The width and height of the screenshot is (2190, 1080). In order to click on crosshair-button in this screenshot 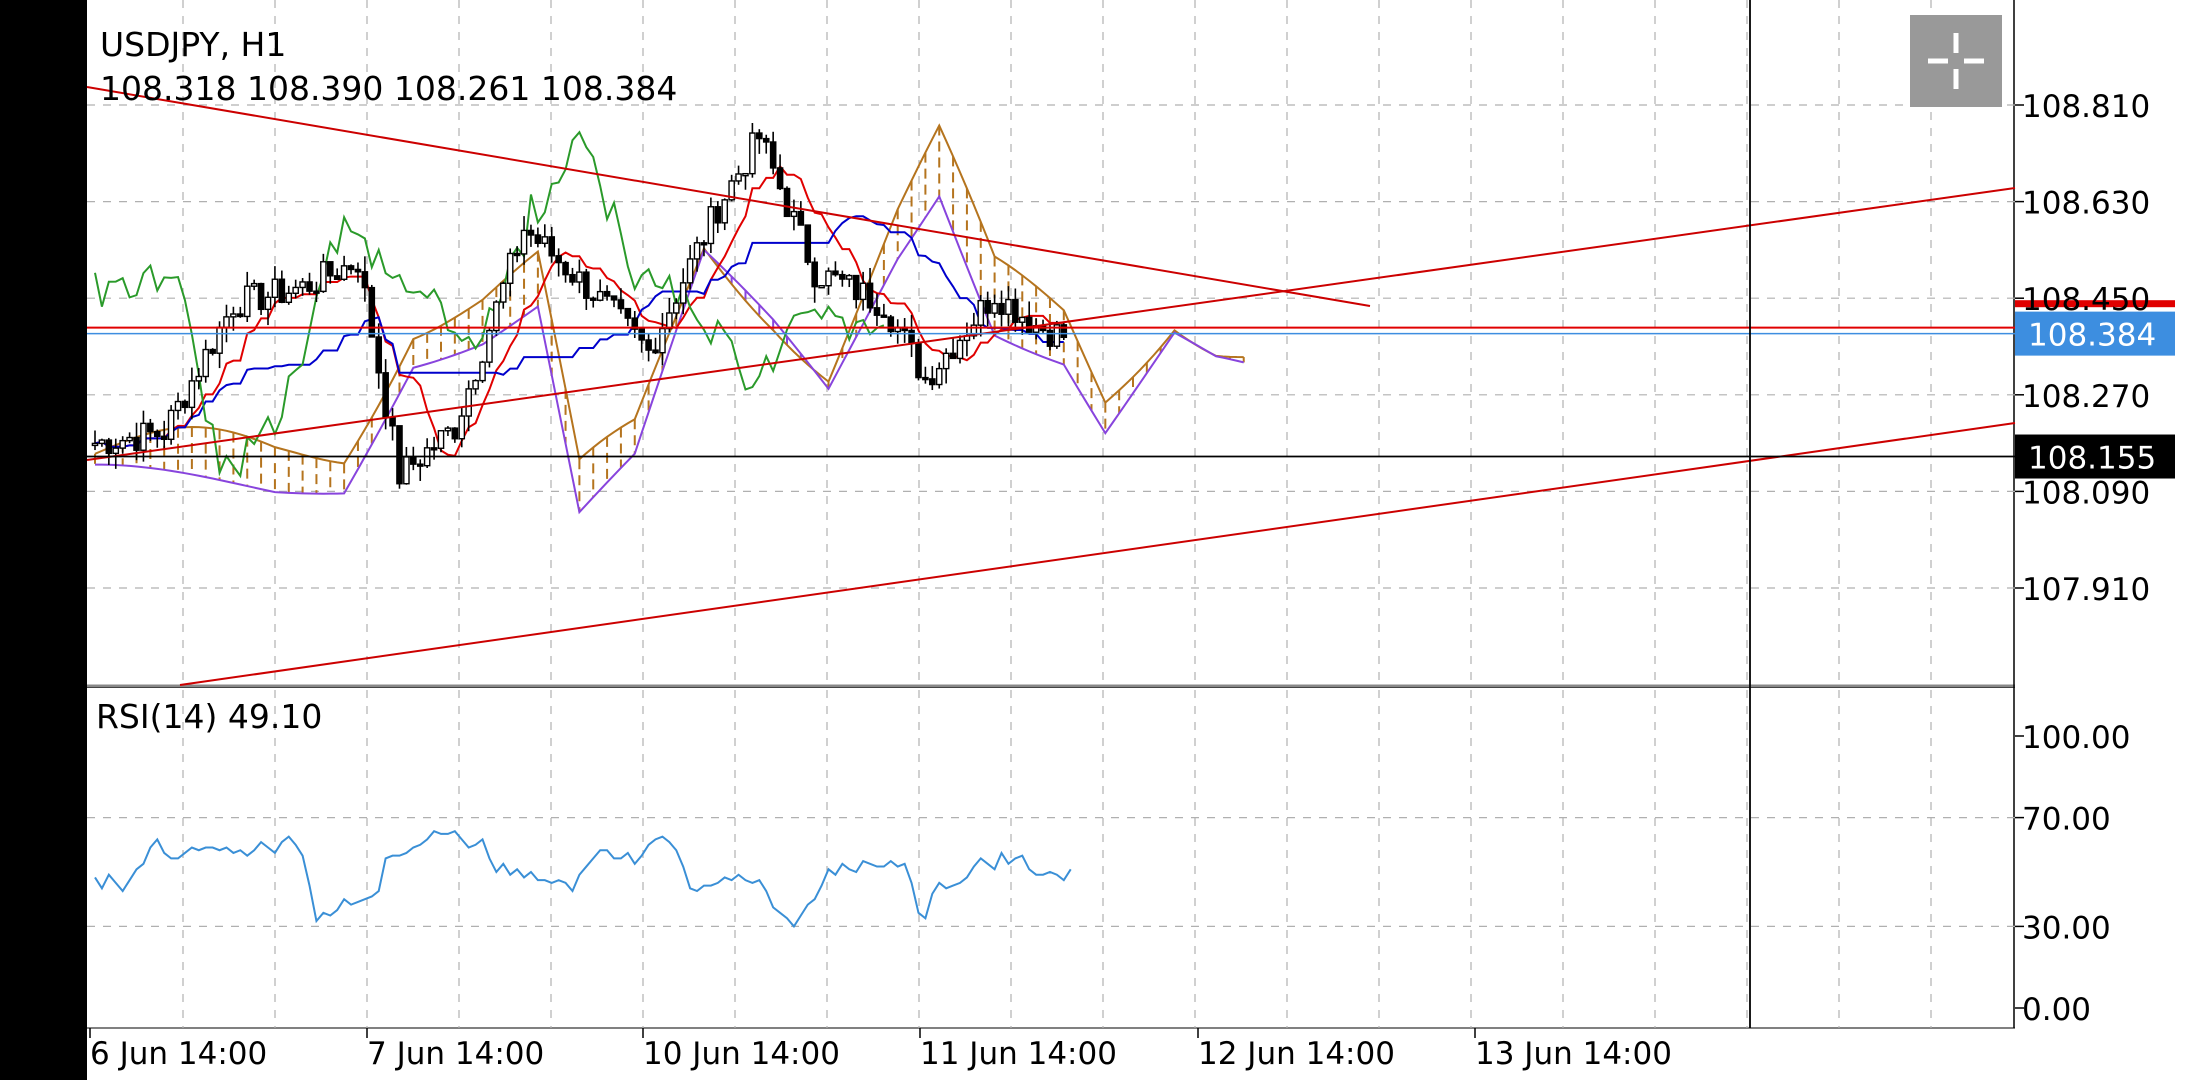, I will do `click(1956, 61)`.